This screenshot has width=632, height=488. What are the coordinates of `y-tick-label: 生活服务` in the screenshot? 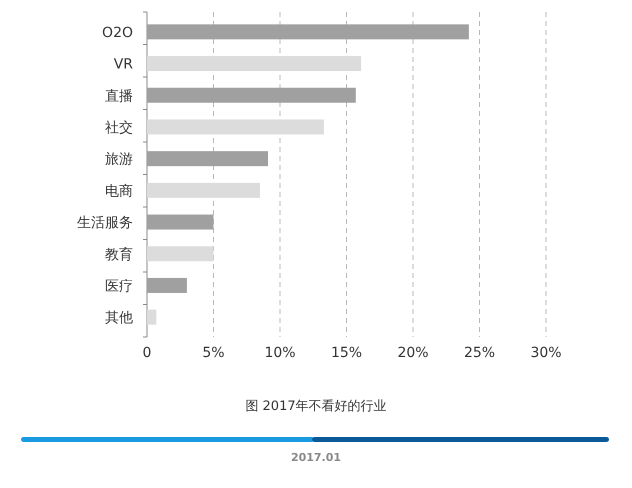 It's located at (105, 223).